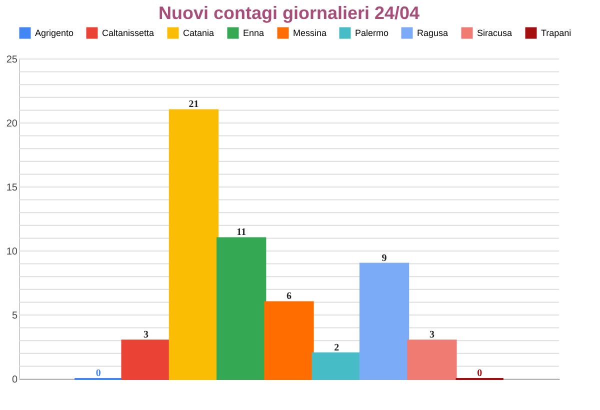 The height and width of the screenshot is (410, 600). What do you see at coordinates (12, 60) in the screenshot?
I see `y-tick-label: 25` at bounding box center [12, 60].